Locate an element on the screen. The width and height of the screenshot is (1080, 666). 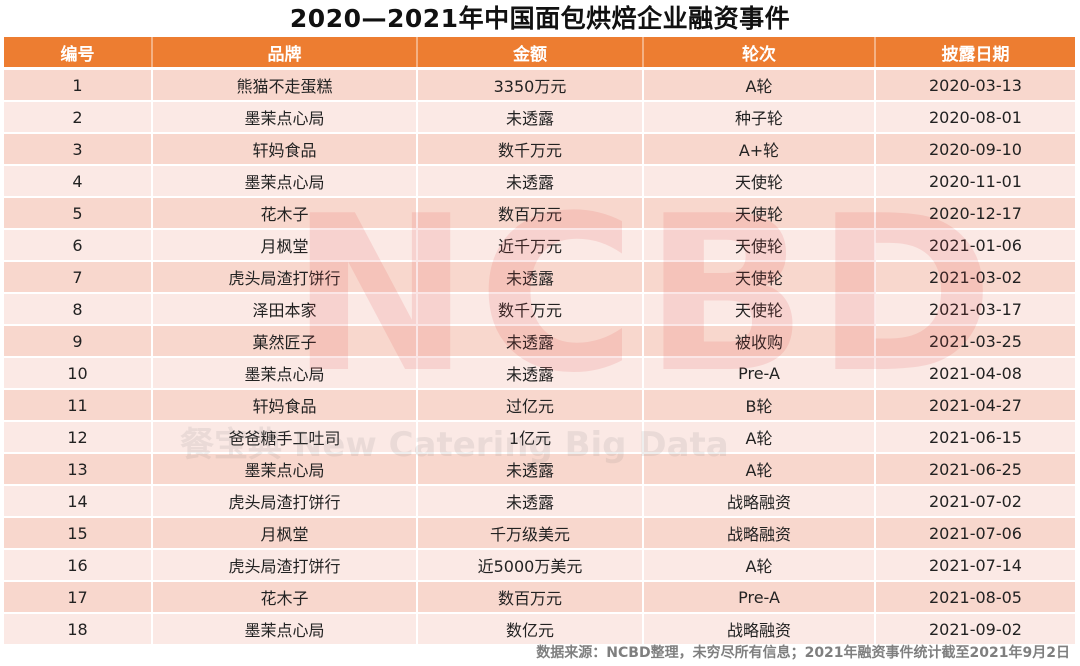
table-header-row: 编号 品牌 金额 轮次 披露日期 is located at coordinates (539, 53).